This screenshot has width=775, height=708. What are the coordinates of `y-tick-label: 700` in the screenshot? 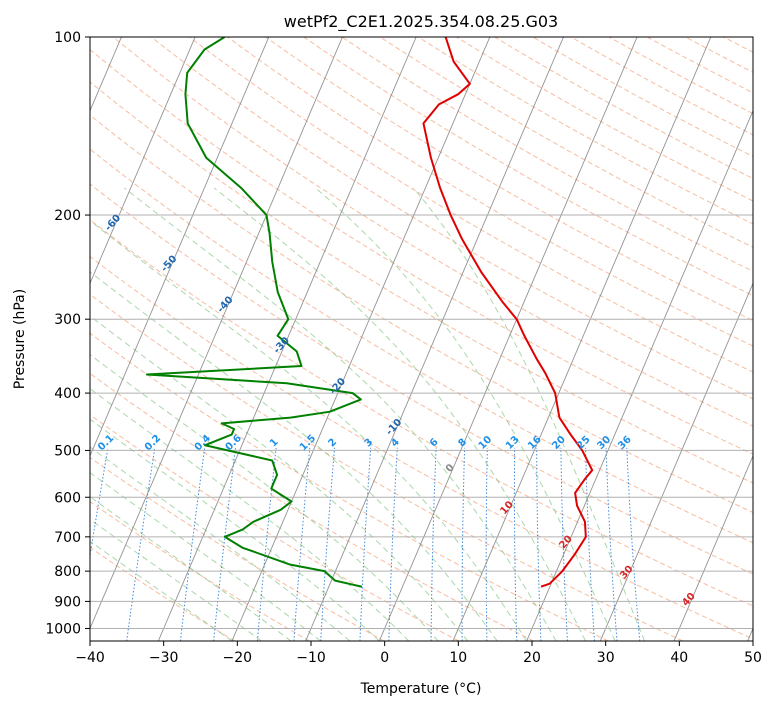 It's located at (67, 538).